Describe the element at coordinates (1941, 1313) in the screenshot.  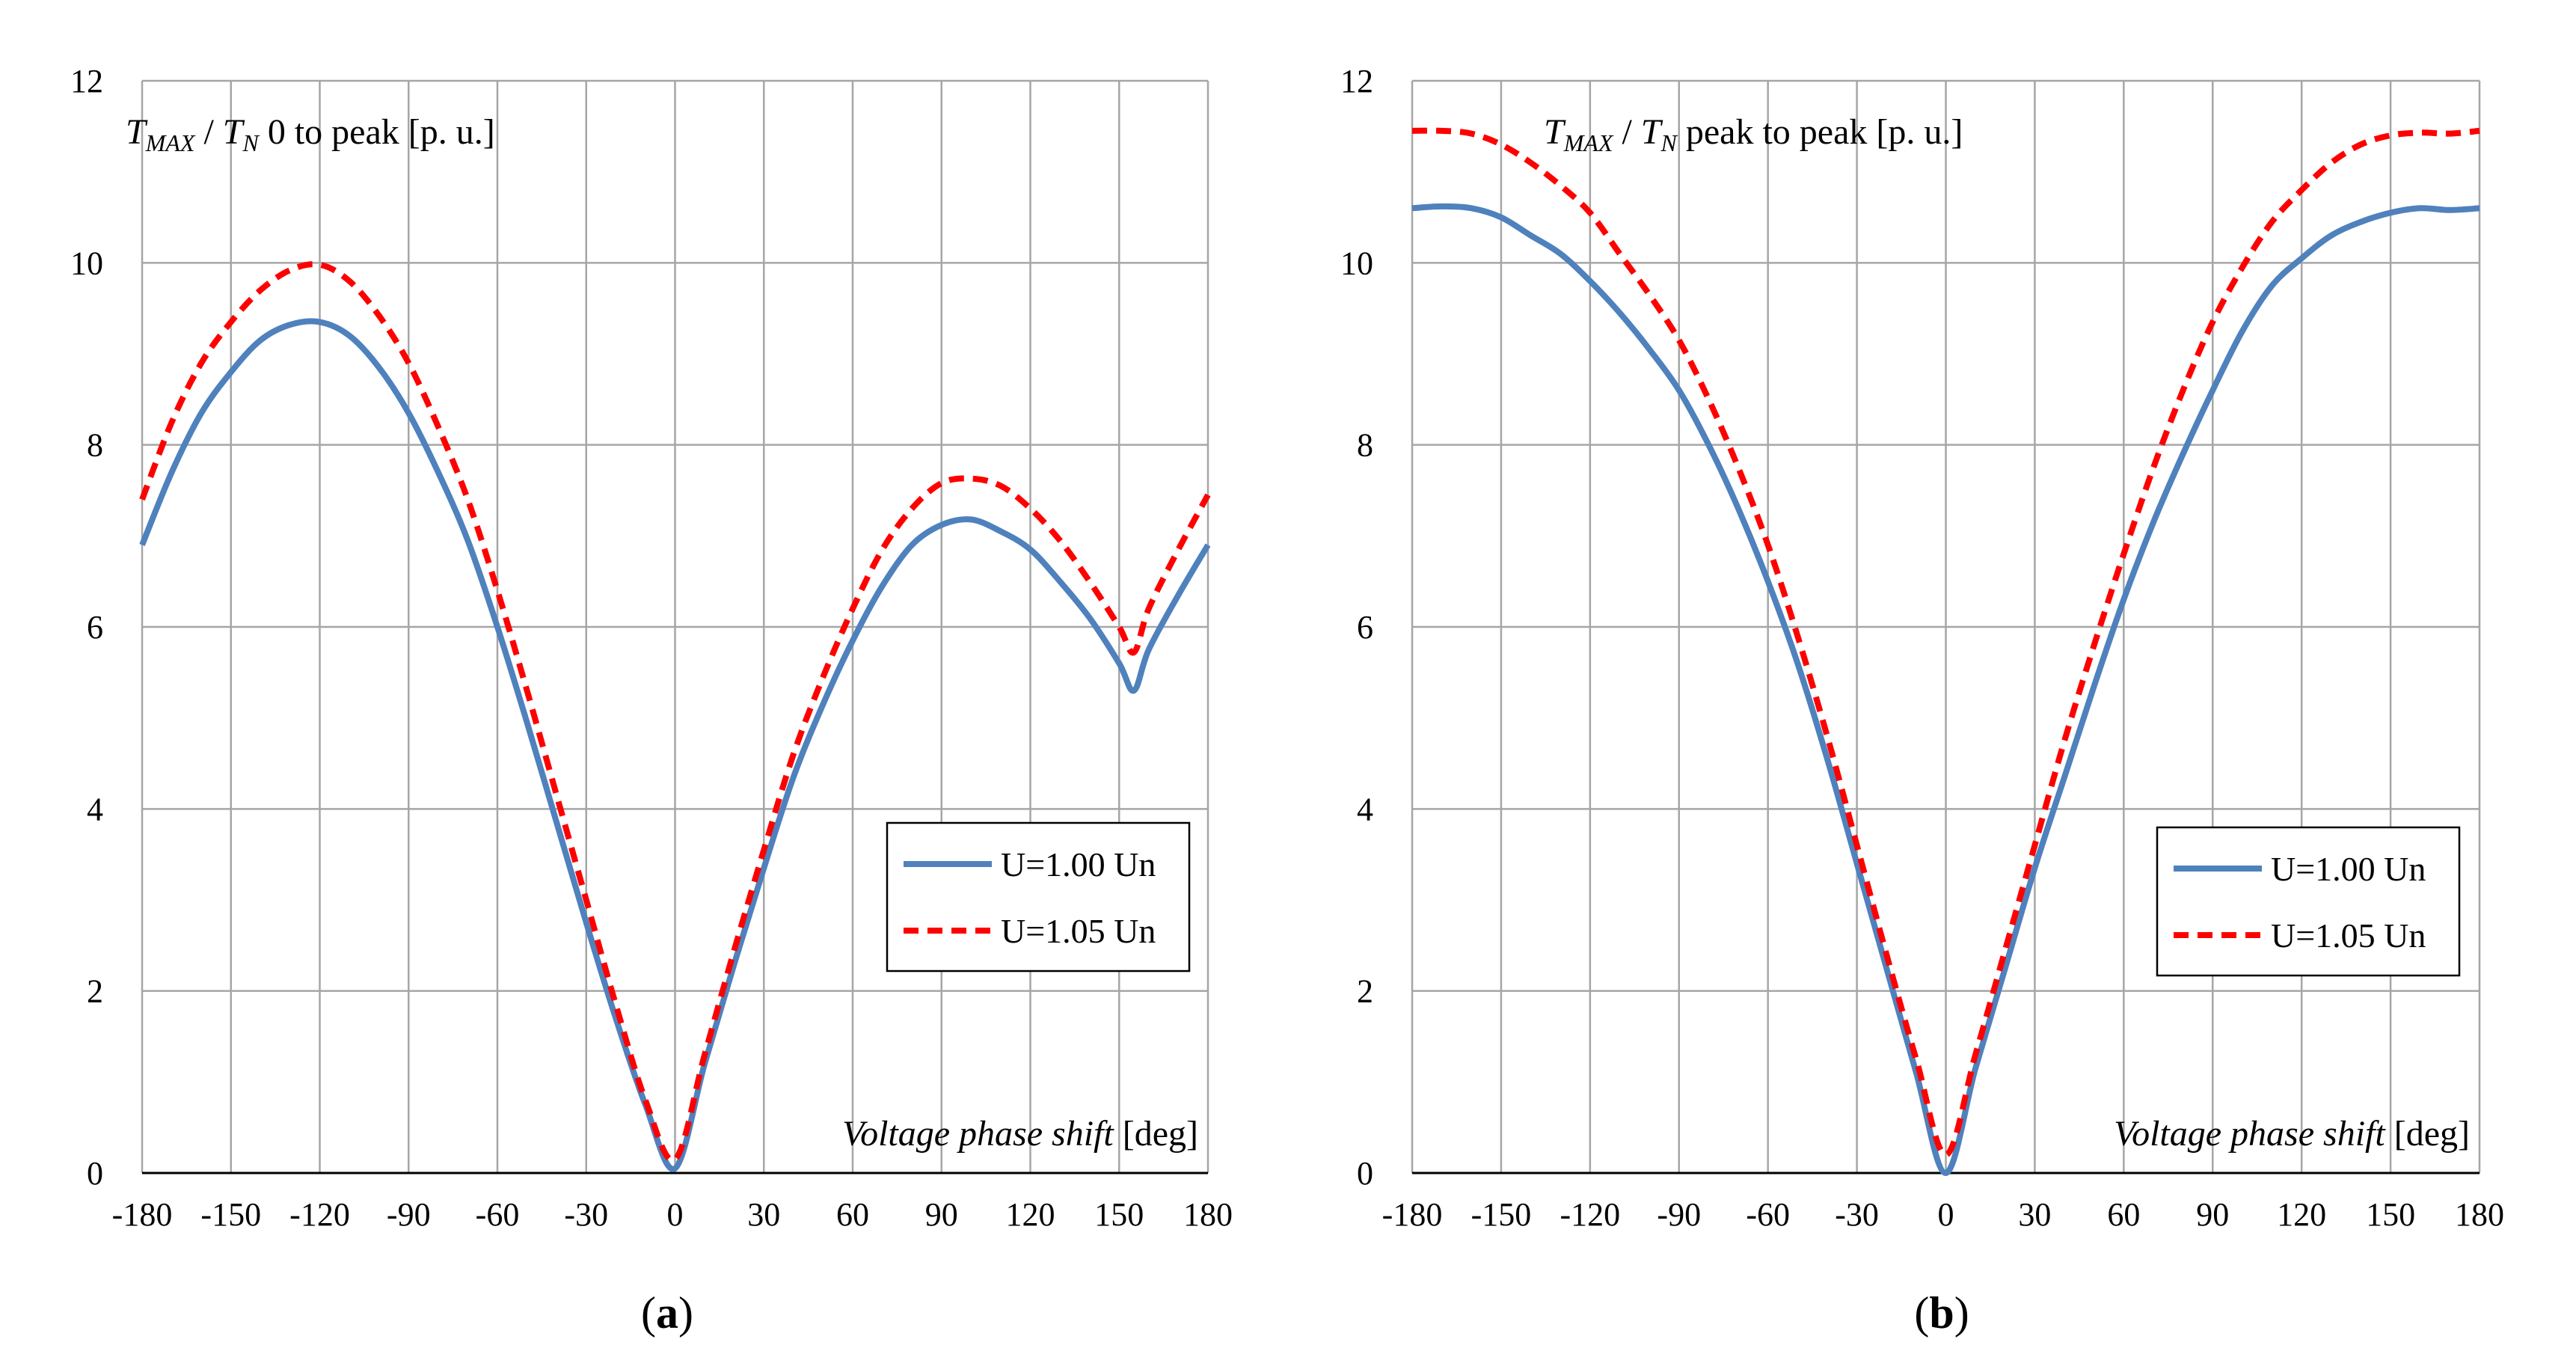
I see `chart-b-panel-label: (b)` at that location.